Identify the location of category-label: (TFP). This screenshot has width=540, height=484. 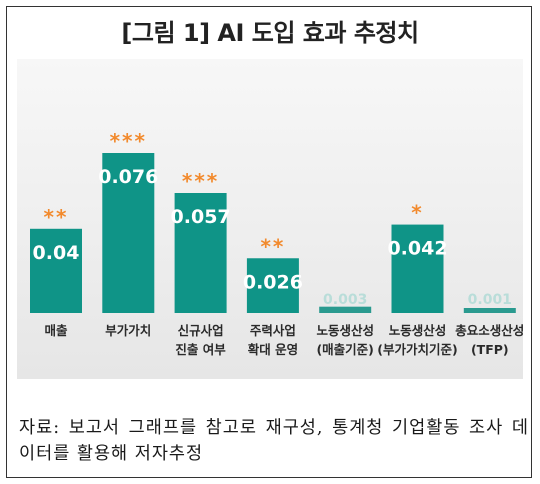
(490, 349).